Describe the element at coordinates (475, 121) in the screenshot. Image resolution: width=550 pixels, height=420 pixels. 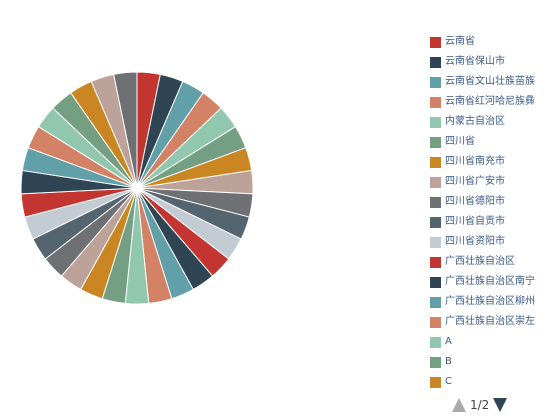
I see `legend-label: 内蒙古自治区` at that location.